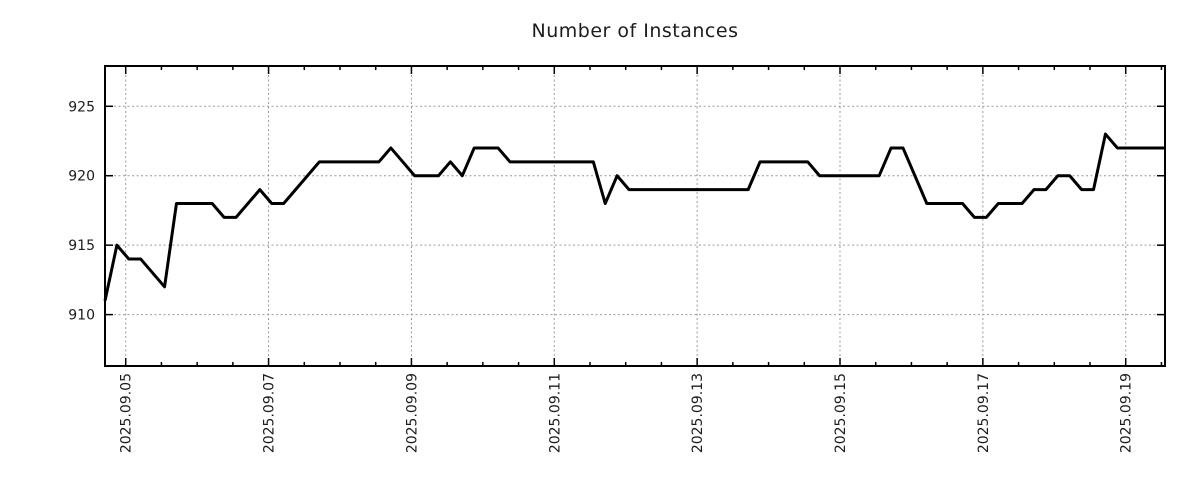  I want to click on x-tick-label: 2025.09.11, so click(555, 413).